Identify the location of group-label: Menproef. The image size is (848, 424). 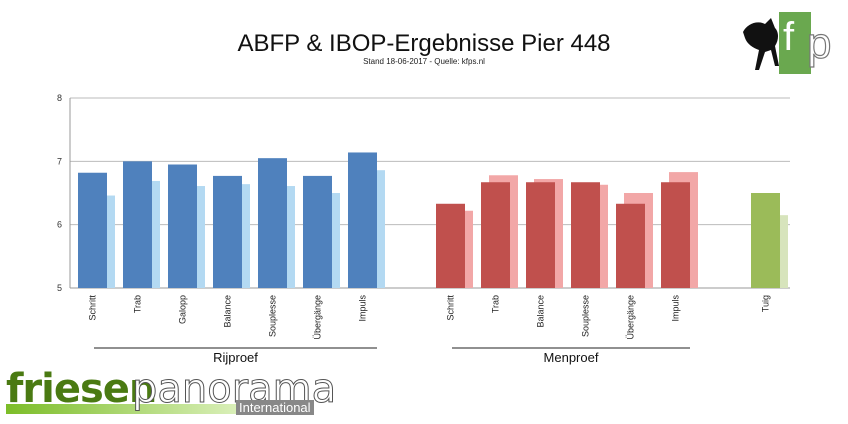
(571, 357).